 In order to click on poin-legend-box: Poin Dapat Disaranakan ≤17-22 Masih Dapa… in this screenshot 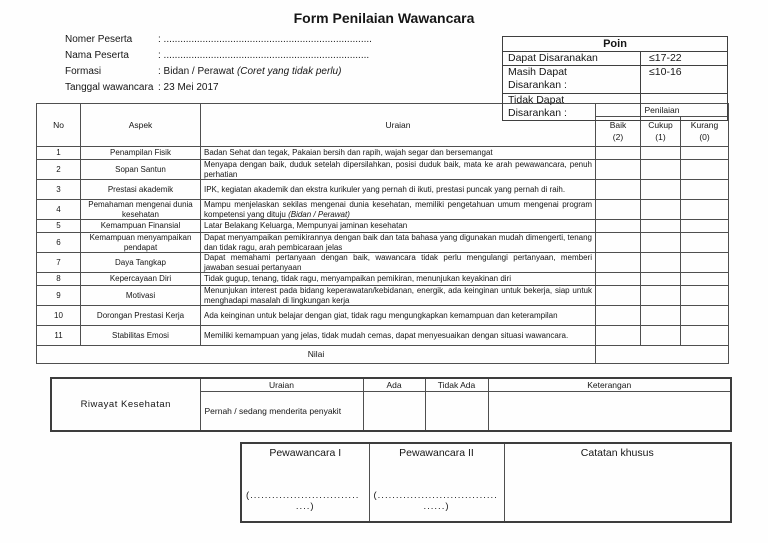, I will do `click(615, 78)`.